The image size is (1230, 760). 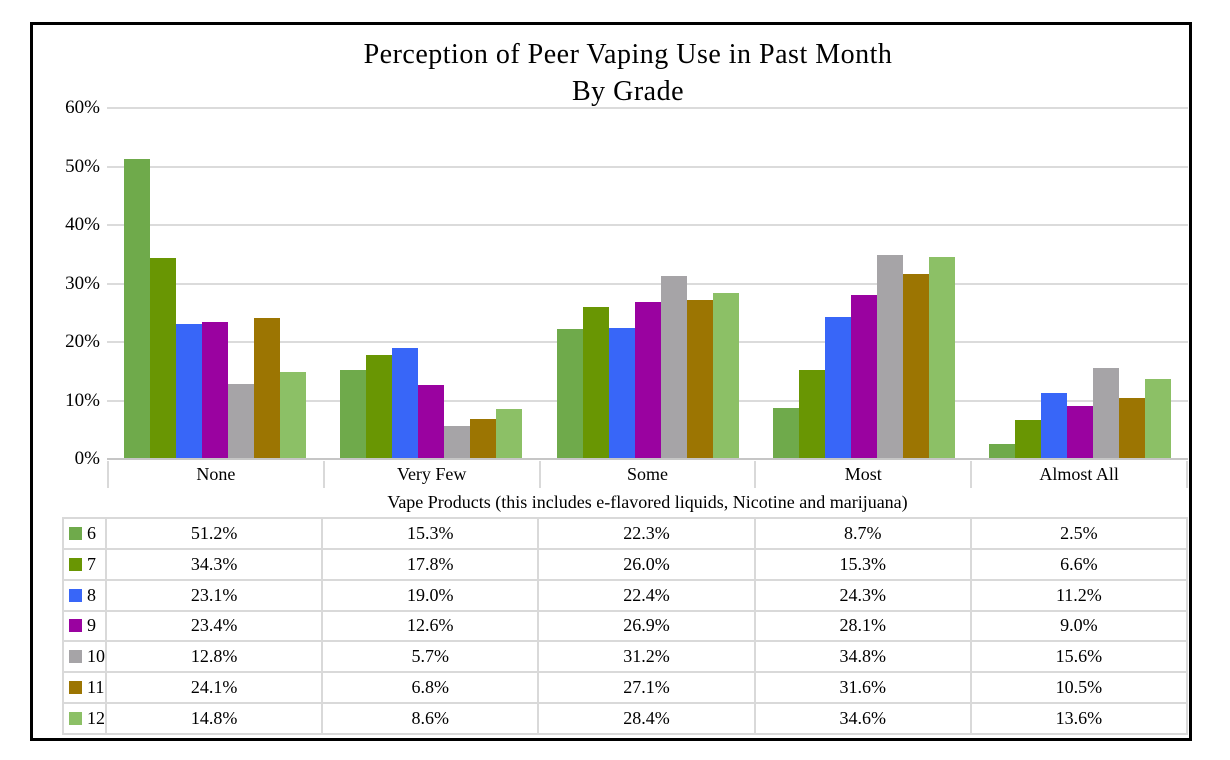 I want to click on table-value-grade-9-some: 26.9%, so click(x=646, y=626).